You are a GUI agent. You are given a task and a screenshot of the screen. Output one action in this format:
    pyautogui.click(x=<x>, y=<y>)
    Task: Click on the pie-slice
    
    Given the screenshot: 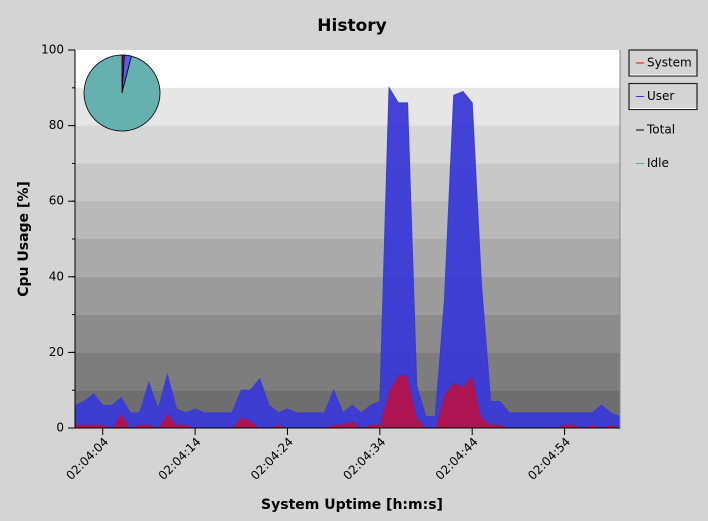 What is the action you would take?
    pyautogui.click(x=122, y=93)
    